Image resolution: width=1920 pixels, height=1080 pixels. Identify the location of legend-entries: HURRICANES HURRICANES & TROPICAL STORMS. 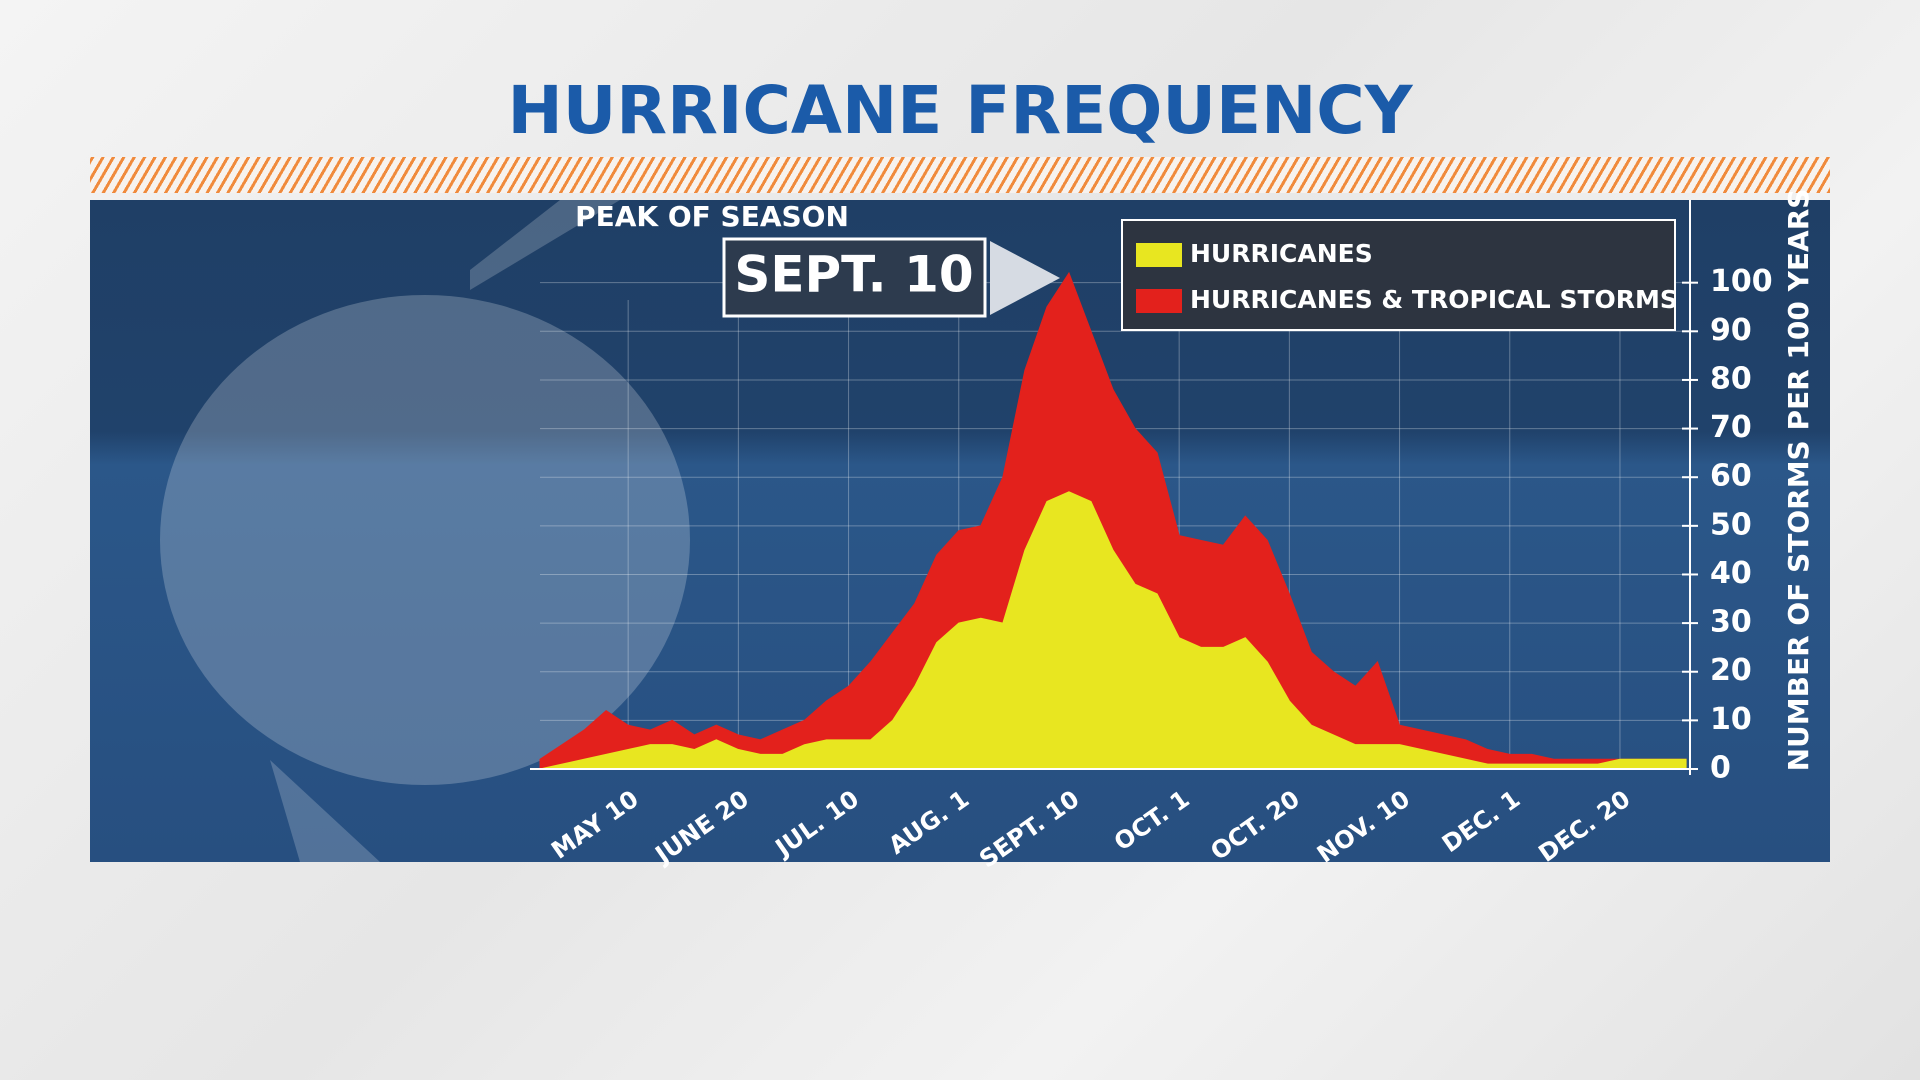
(1407, 276).